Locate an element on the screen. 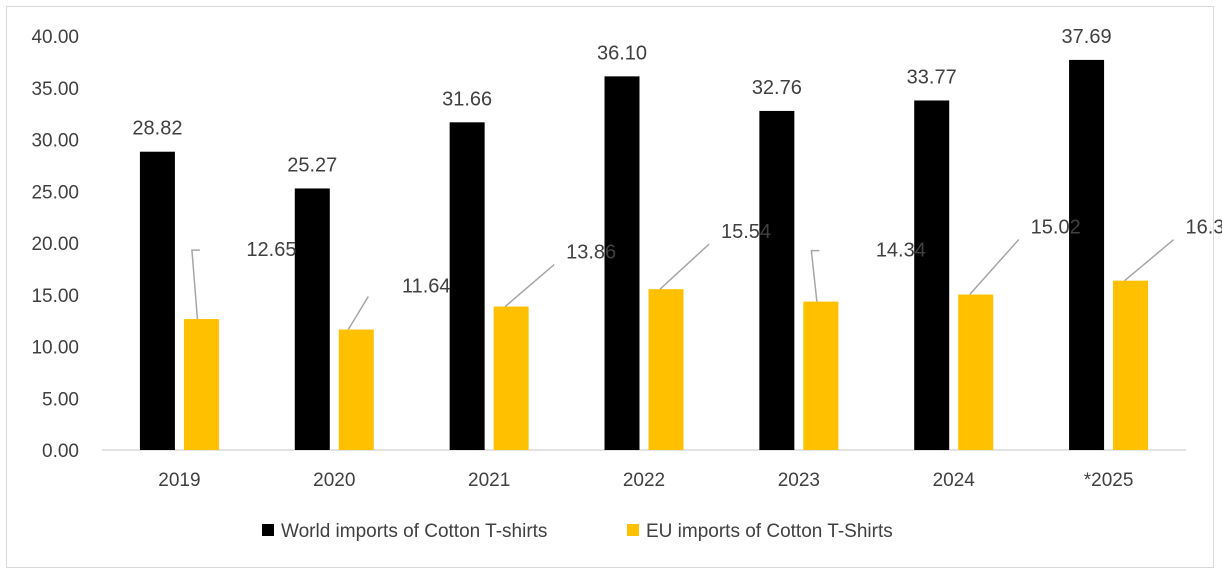 Image resolution: width=1222 pixels, height=576 pixels. data-label-world: 36.10 is located at coordinates (622, 53).